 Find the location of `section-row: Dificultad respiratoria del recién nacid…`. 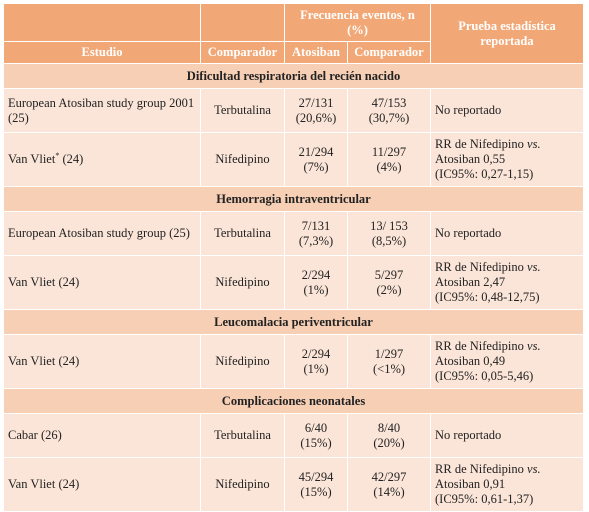

section-row: Dificultad respiratoria del recién nacid… is located at coordinates (293, 76).